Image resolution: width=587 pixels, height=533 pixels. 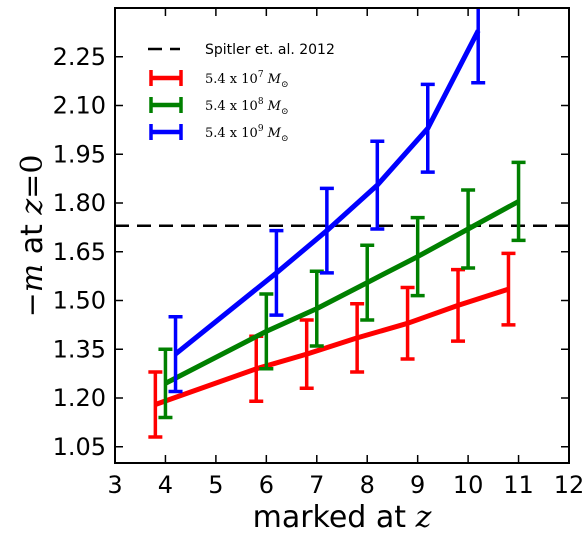 What do you see at coordinates (114, 485) in the screenshot?
I see `x-tick-label: 3` at bounding box center [114, 485].